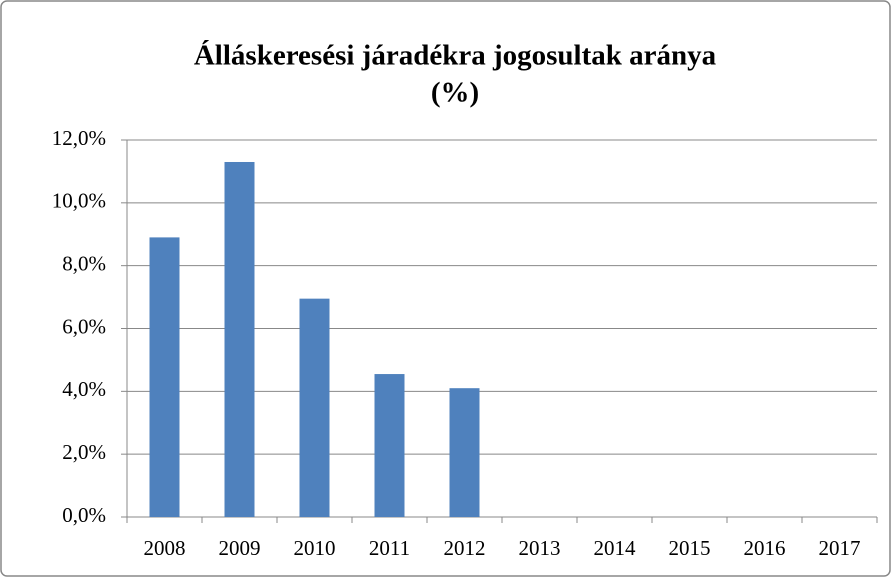 This screenshot has height=578, width=893. I want to click on x-tick-label: 2015, so click(690, 548).